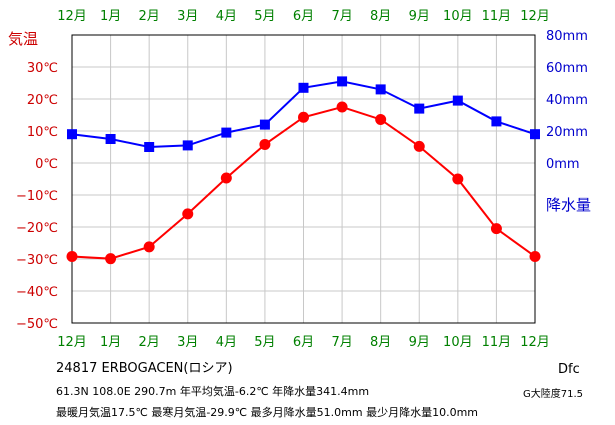  I want to click on precipitation-tick-labels: 80mm 60mm 40mm 20mm 0mm, so click(567, 100).